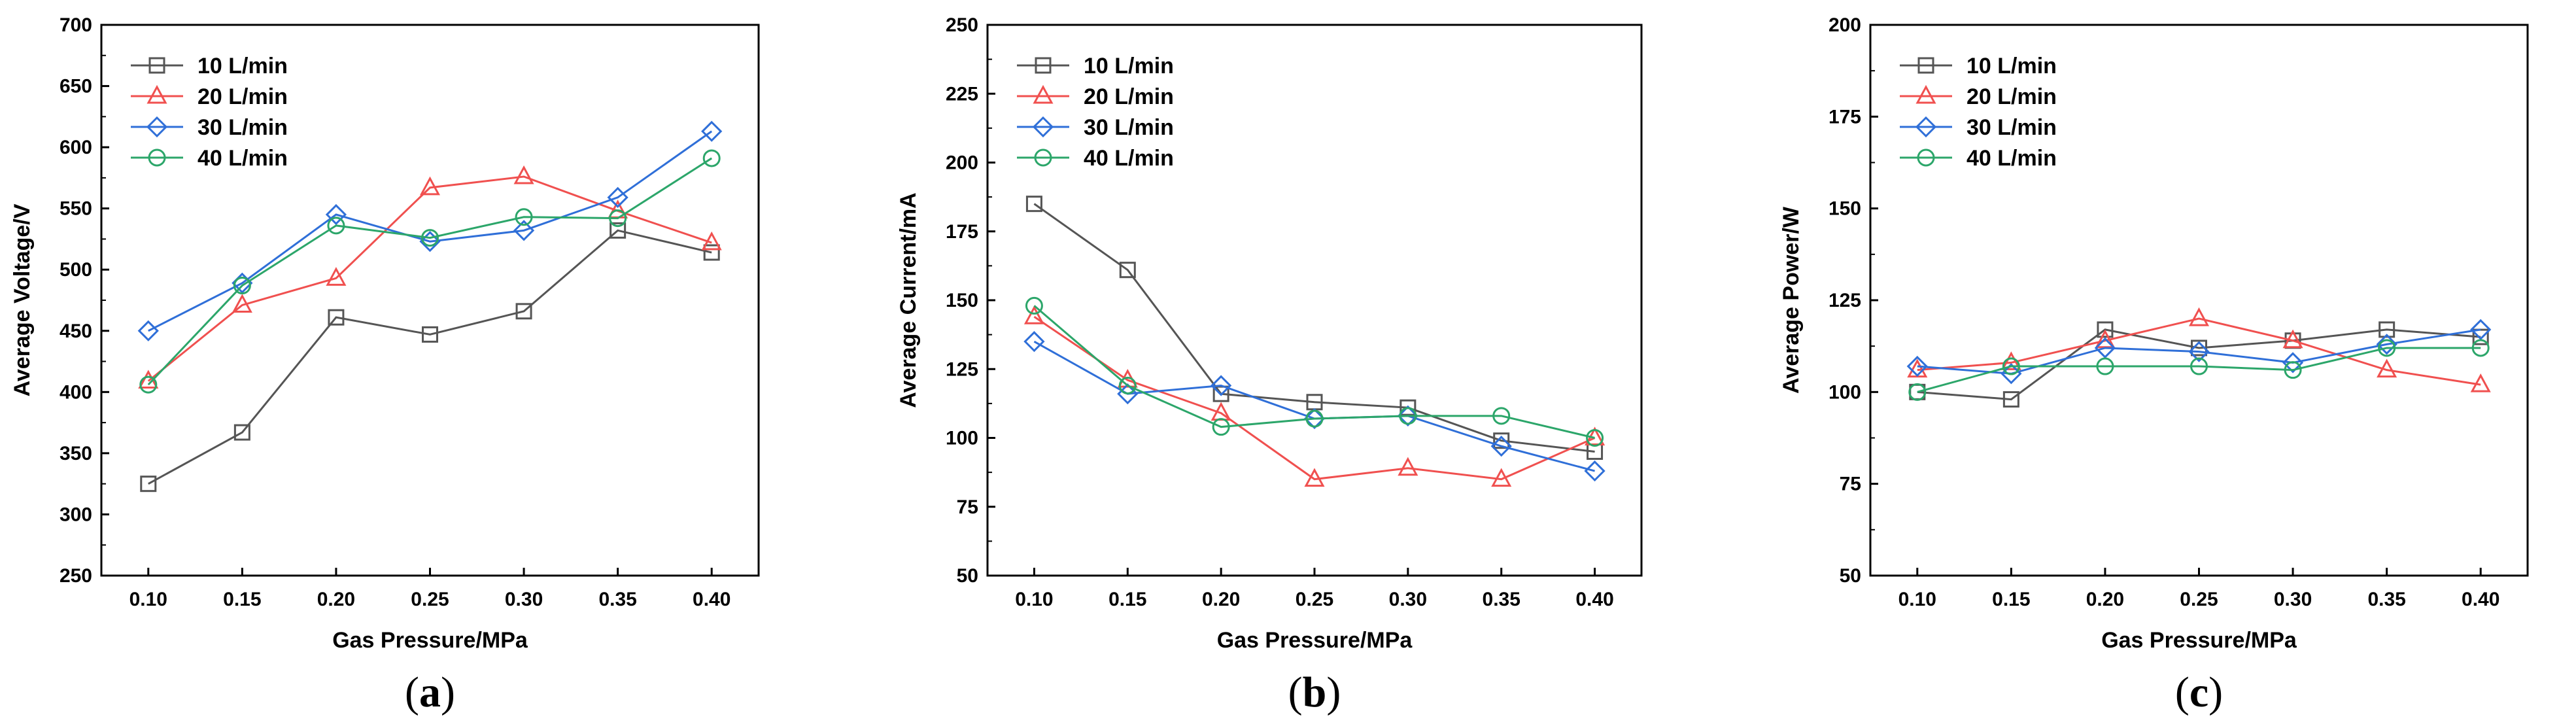 This screenshot has height=728, width=2576. Describe the element at coordinates (1845, 392) in the screenshot. I see `y-tick-label: 100` at that location.